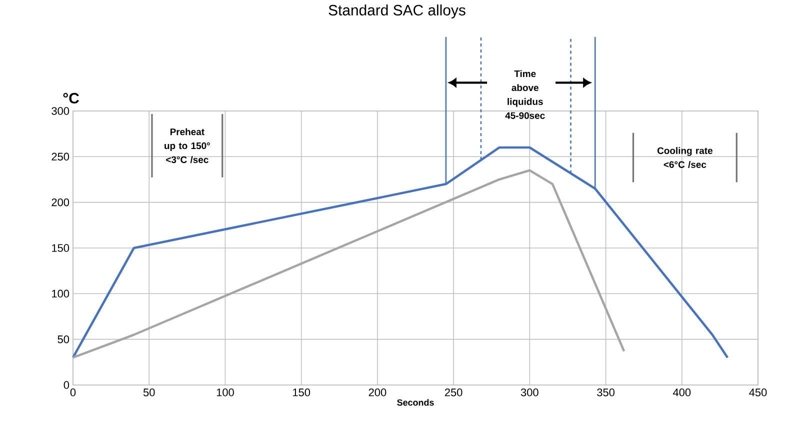 The image size is (795, 446). I want to click on x-tick-label: 0, so click(73, 392).